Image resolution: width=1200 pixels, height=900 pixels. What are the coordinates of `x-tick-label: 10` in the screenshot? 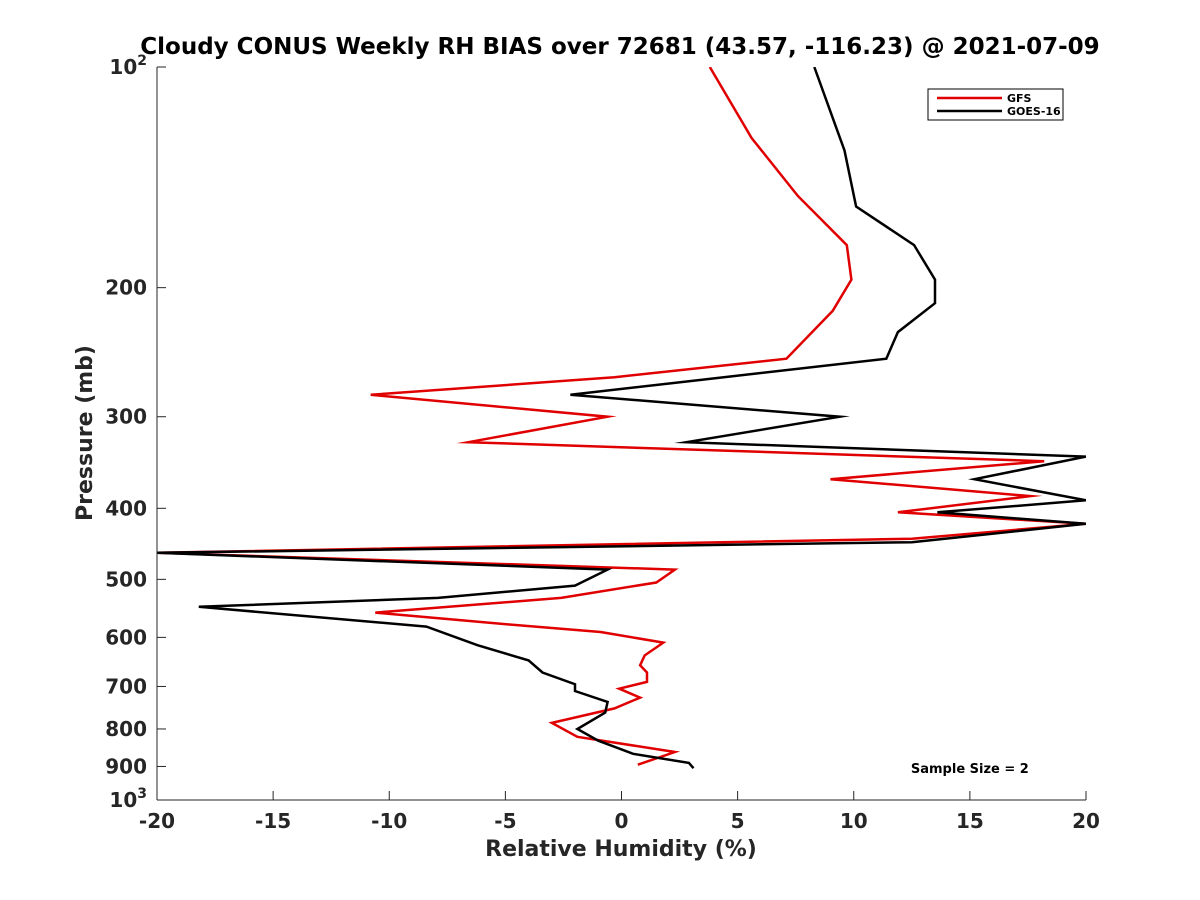 It's located at (854, 821).